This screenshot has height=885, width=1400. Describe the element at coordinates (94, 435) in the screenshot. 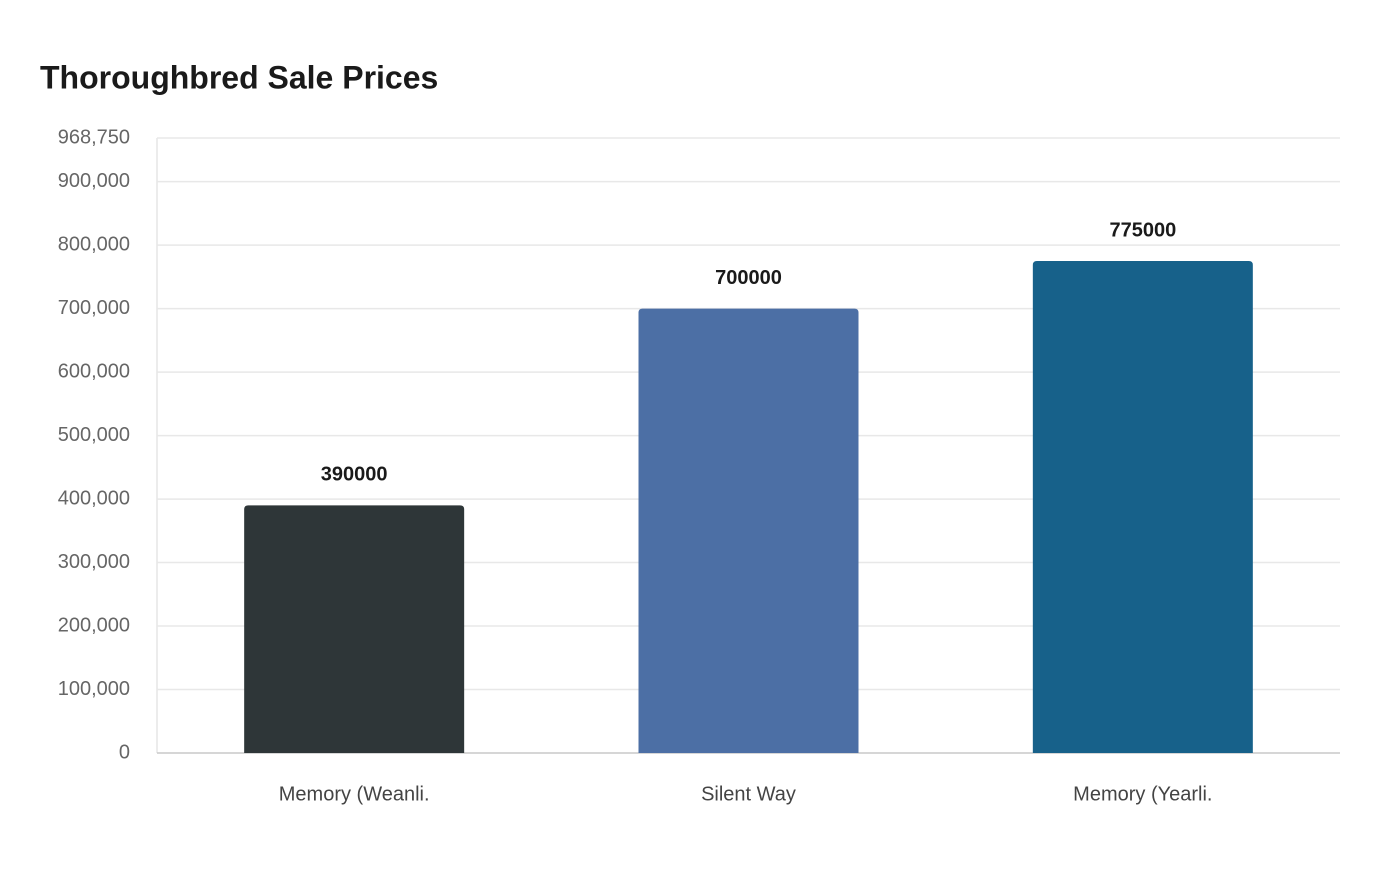

I see `y-tick-label: 500,000` at that location.